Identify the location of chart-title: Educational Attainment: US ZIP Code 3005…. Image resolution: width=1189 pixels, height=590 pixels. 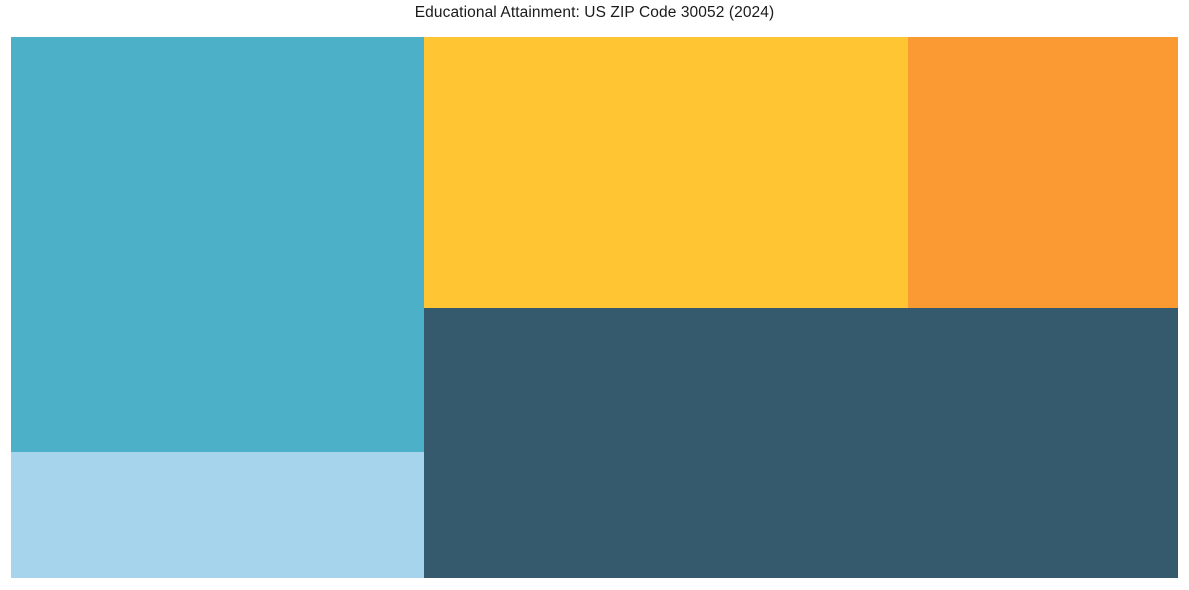
(594, 12).